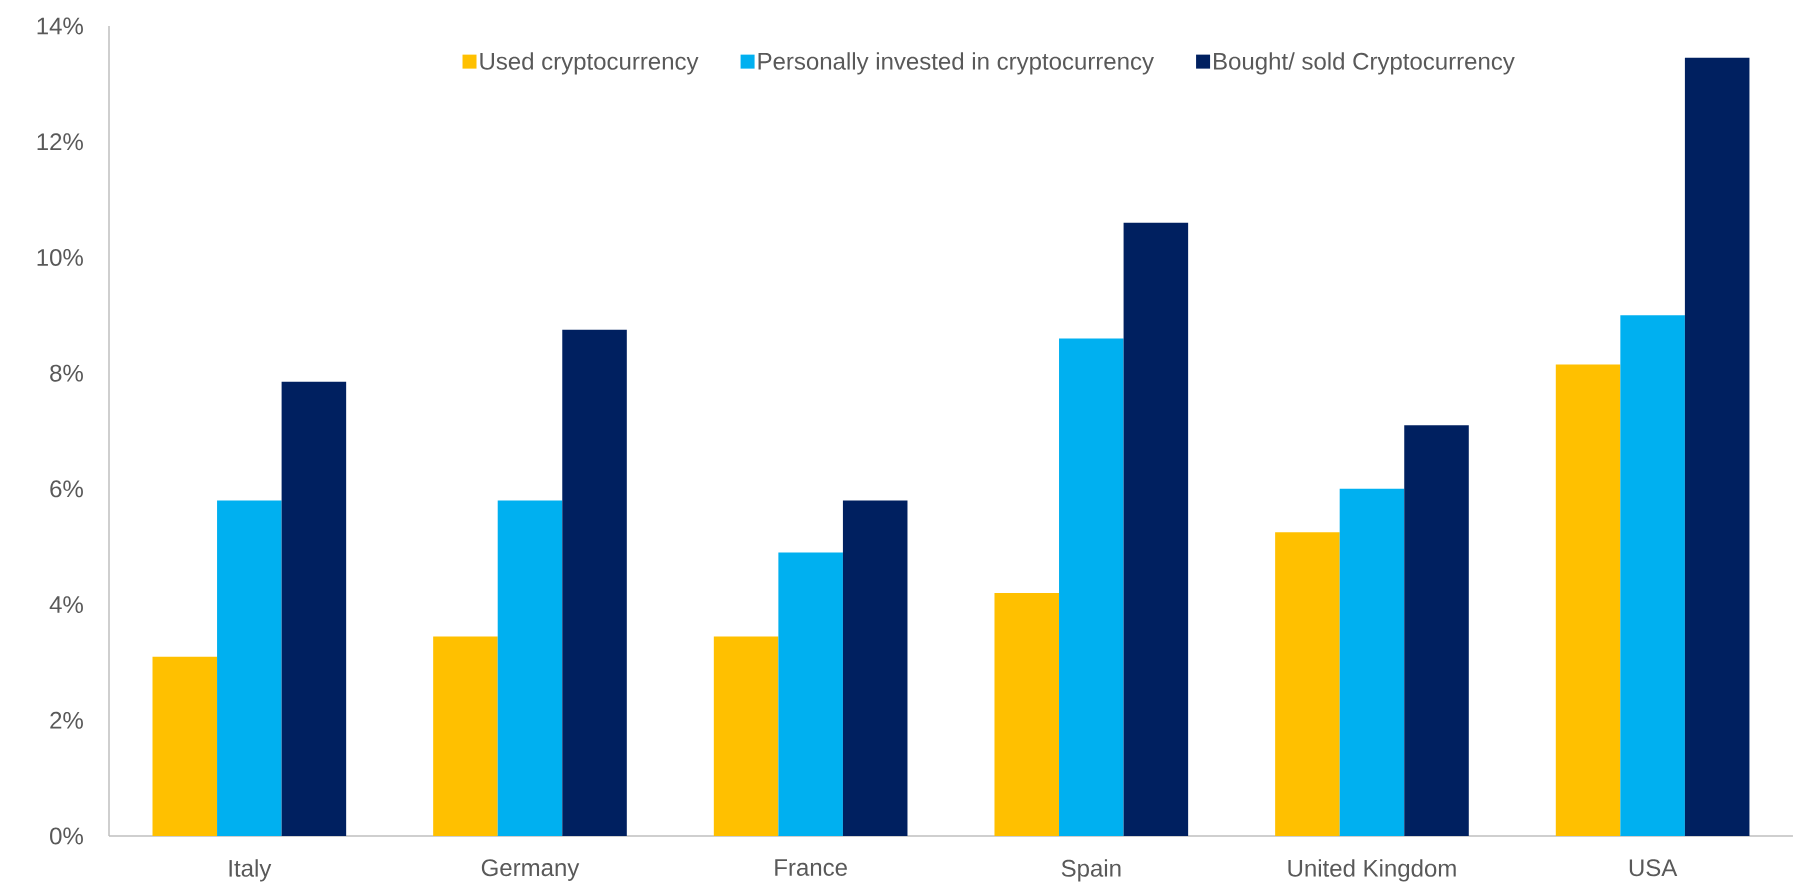 The height and width of the screenshot is (894, 1803). I want to click on x-tick-label: Italy, so click(250, 870).